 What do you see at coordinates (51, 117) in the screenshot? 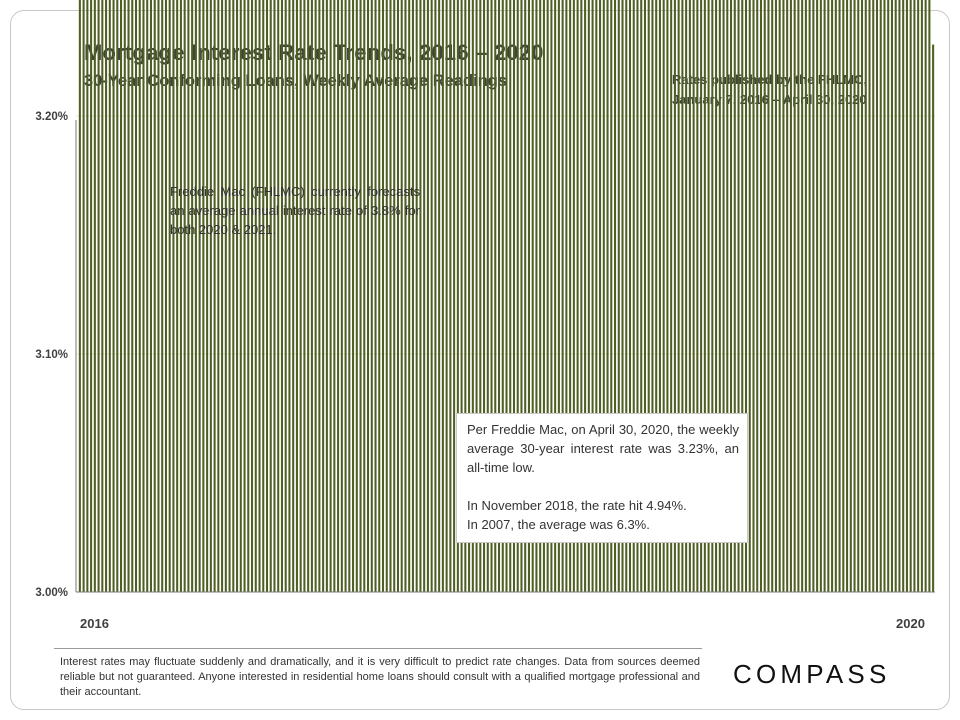
I see `y-tick-label: 3.20%` at bounding box center [51, 117].